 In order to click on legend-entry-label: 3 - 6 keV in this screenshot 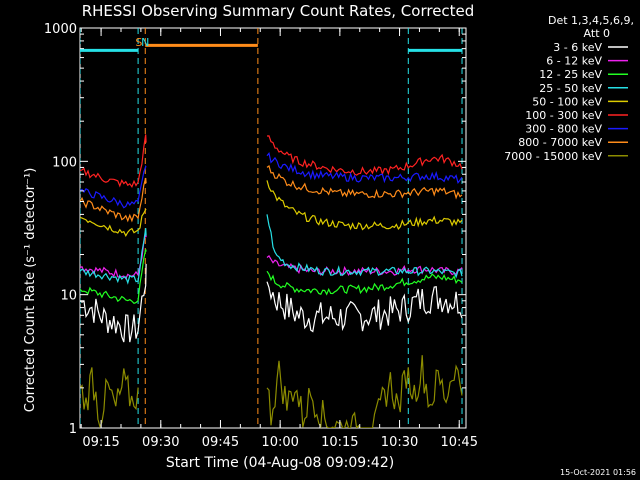, I will do `click(577, 47)`.